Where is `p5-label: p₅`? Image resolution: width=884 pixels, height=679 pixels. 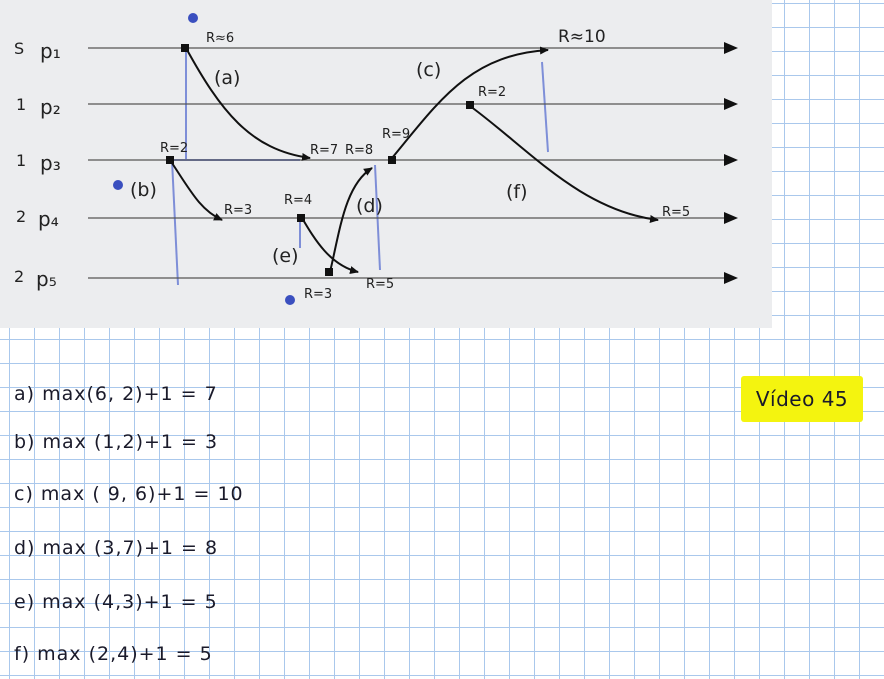
p5-label: p₅ is located at coordinates (46, 279).